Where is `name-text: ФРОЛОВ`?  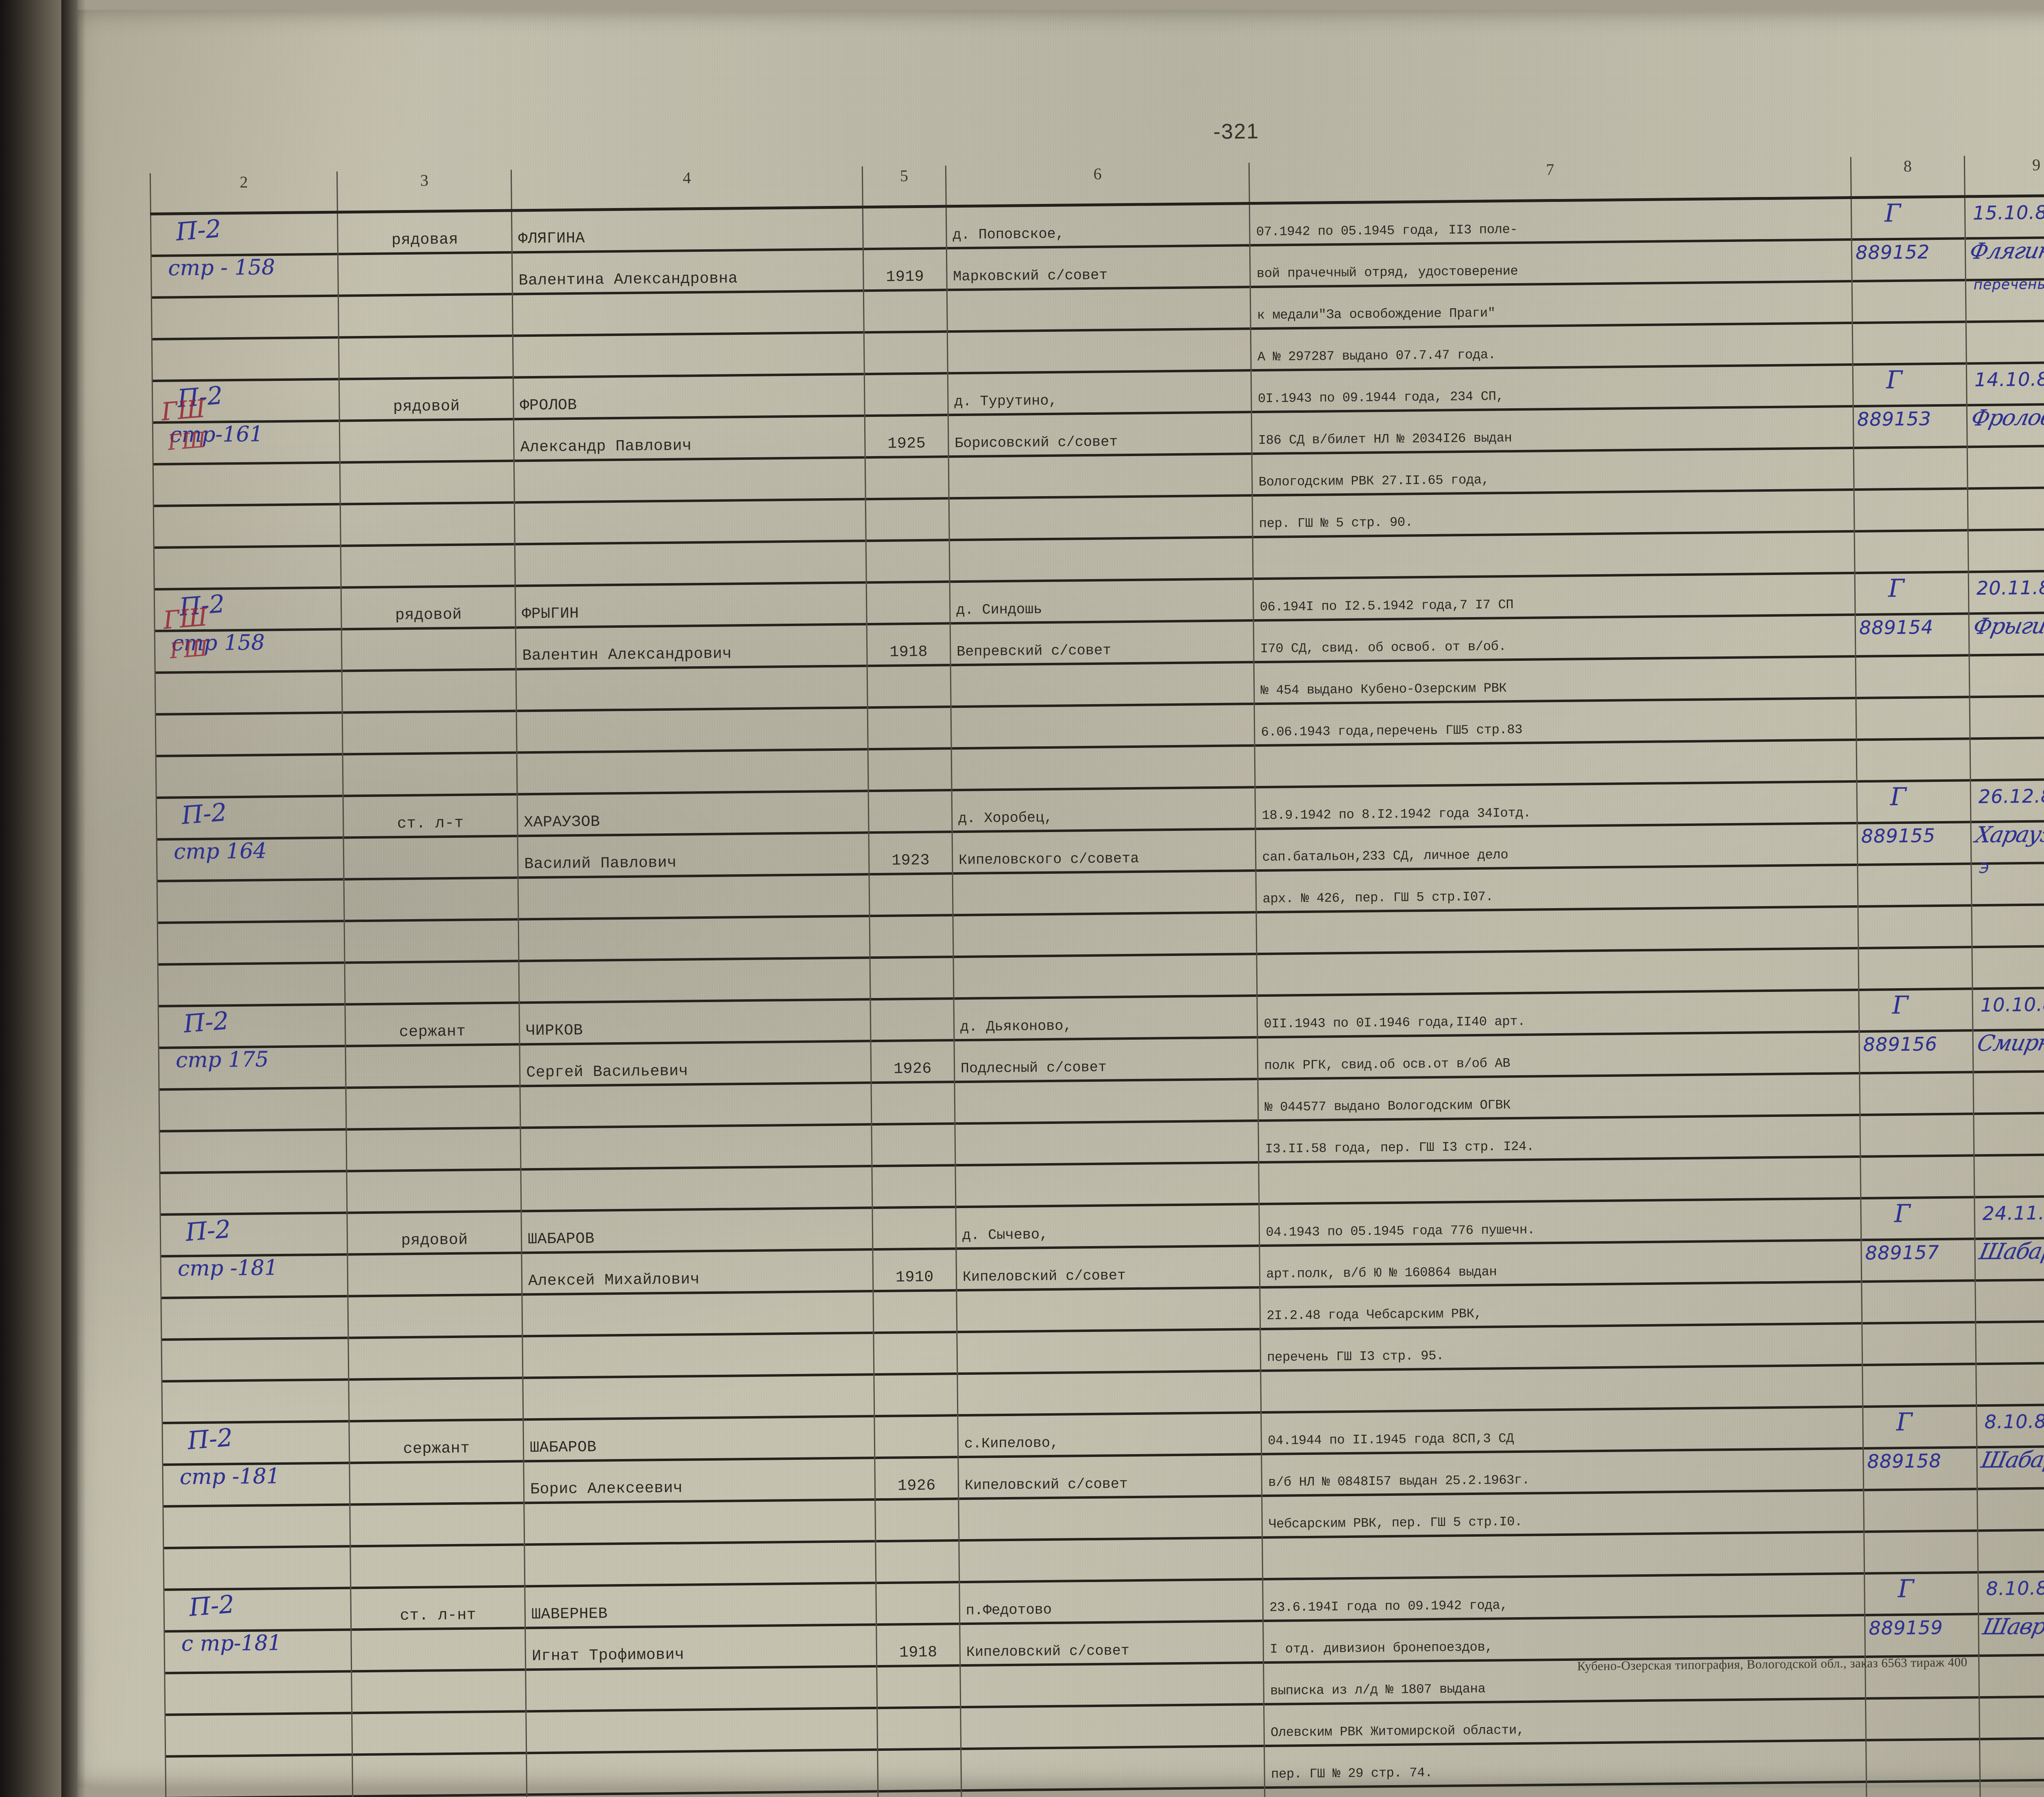 name-text: ФРОЛОВ is located at coordinates (548, 405).